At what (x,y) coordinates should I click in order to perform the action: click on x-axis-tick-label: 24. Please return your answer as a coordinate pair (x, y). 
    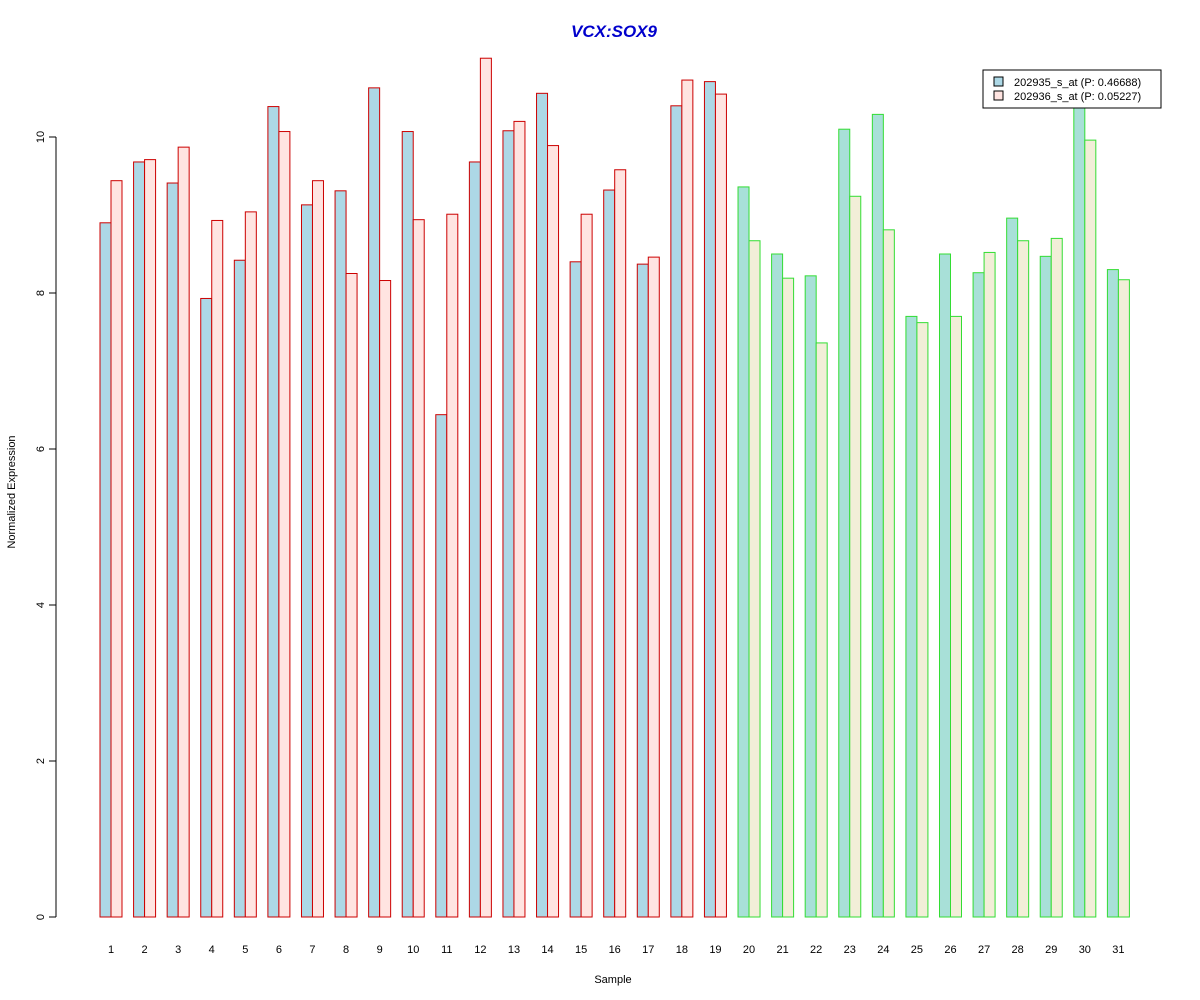
    Looking at the image, I should click on (883, 950).